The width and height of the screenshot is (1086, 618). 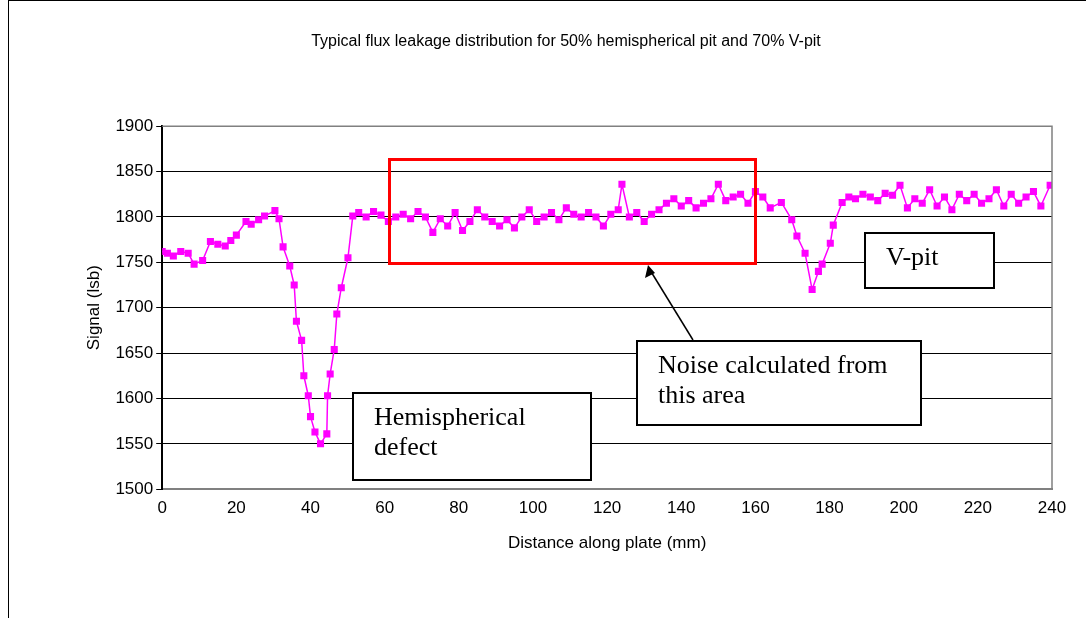 I want to click on y-tick-label: 1900, so click(x=134, y=125).